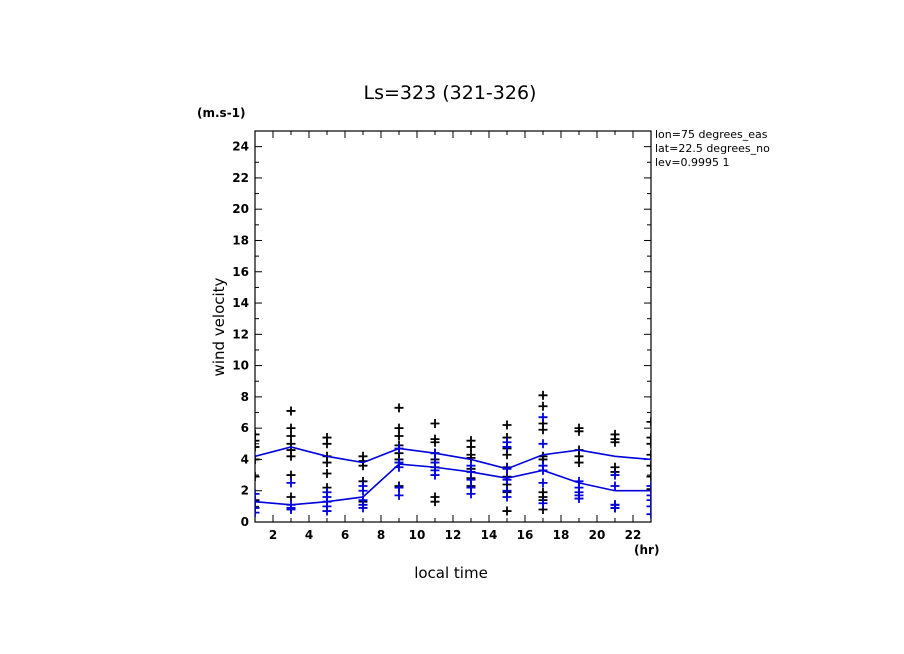 This screenshot has height=654, width=904. Describe the element at coordinates (245, 459) in the screenshot. I see `y-tick-label: 4` at that location.